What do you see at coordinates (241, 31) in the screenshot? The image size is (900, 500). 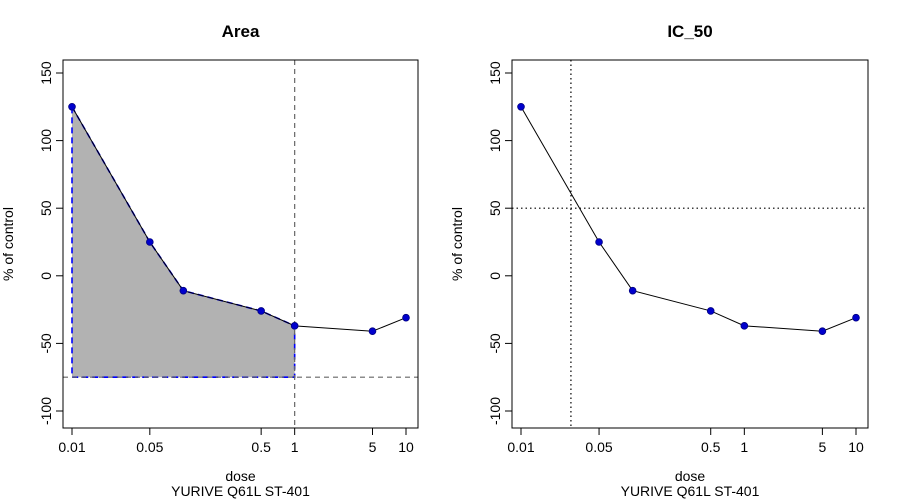 I see `chart-title: Area` at bounding box center [241, 31].